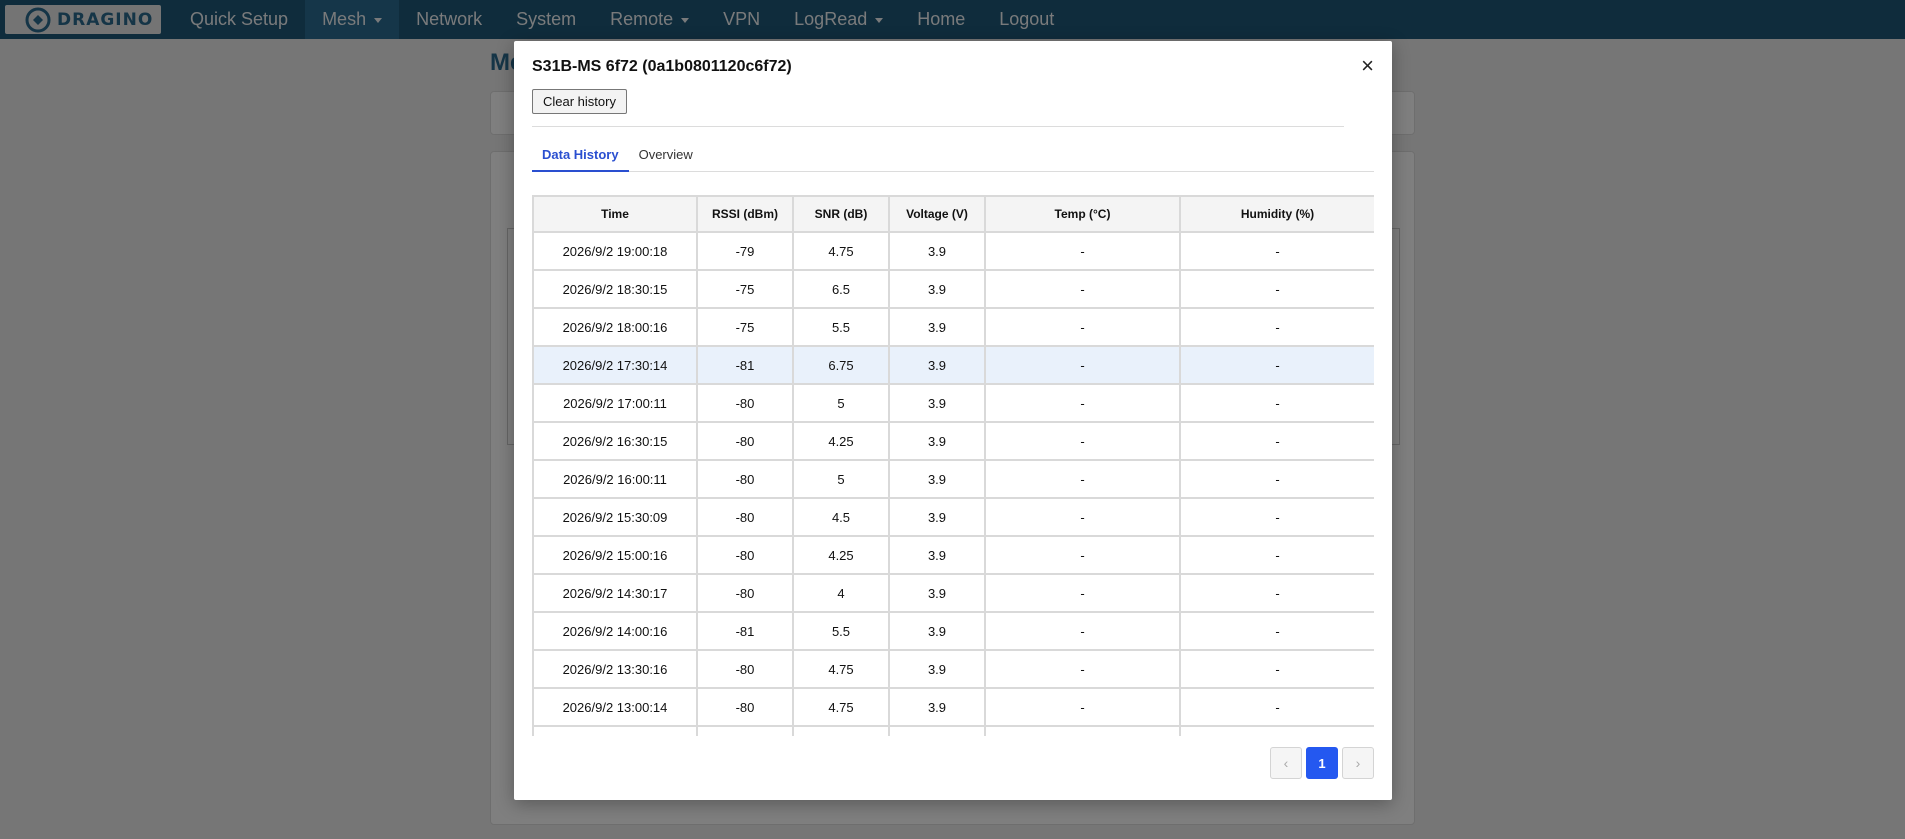 The image size is (1905, 839). I want to click on table-row: 2026/9/2 15:00:16 -80 4.25 3.9- -, so click(953, 555).